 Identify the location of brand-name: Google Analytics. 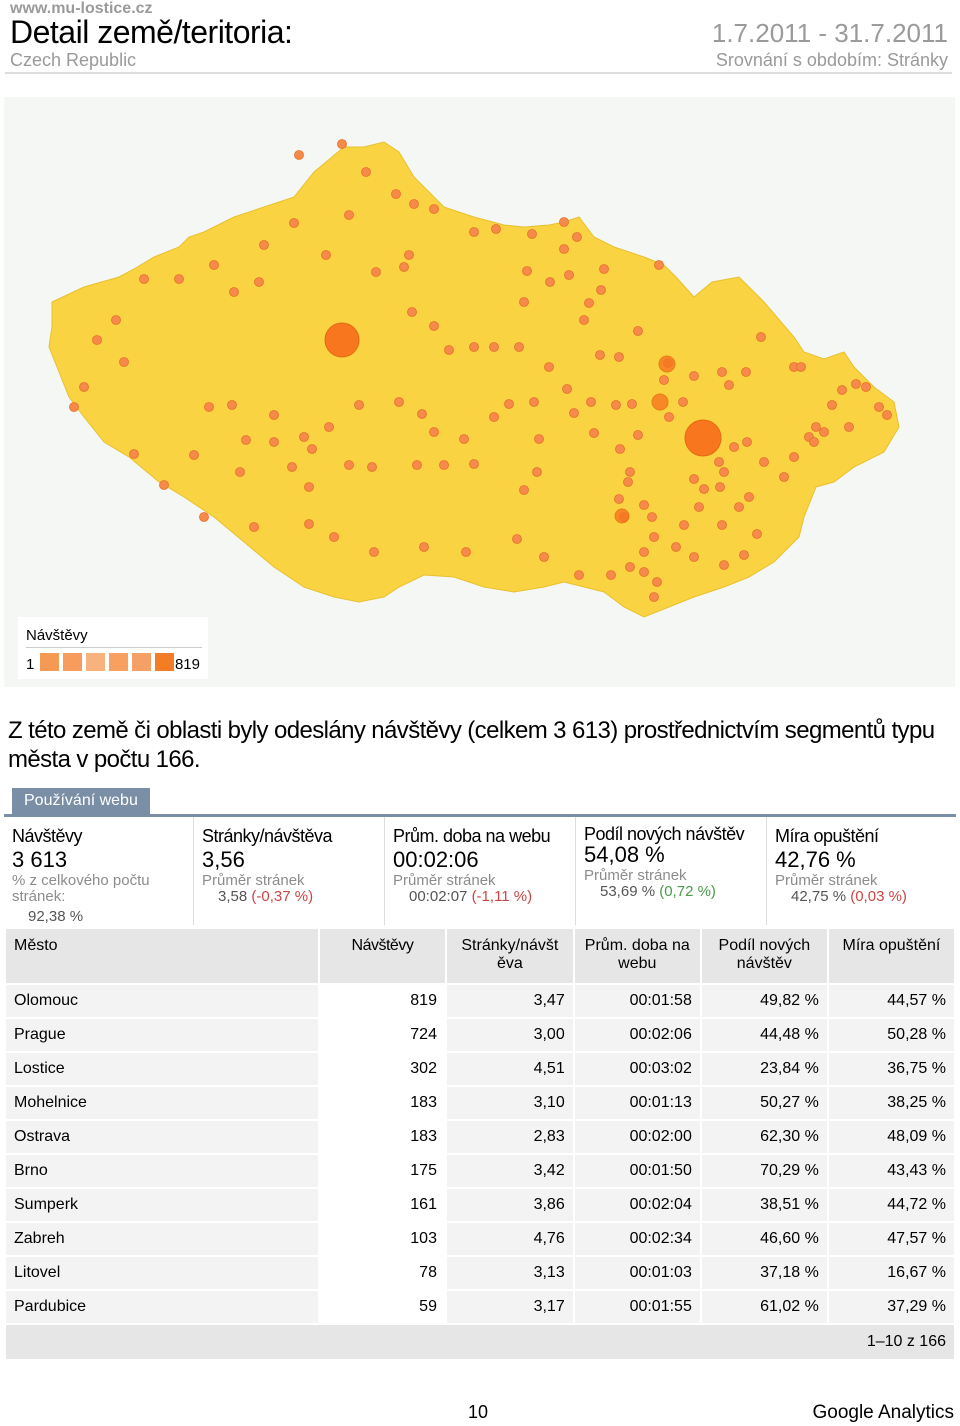
(883, 1412).